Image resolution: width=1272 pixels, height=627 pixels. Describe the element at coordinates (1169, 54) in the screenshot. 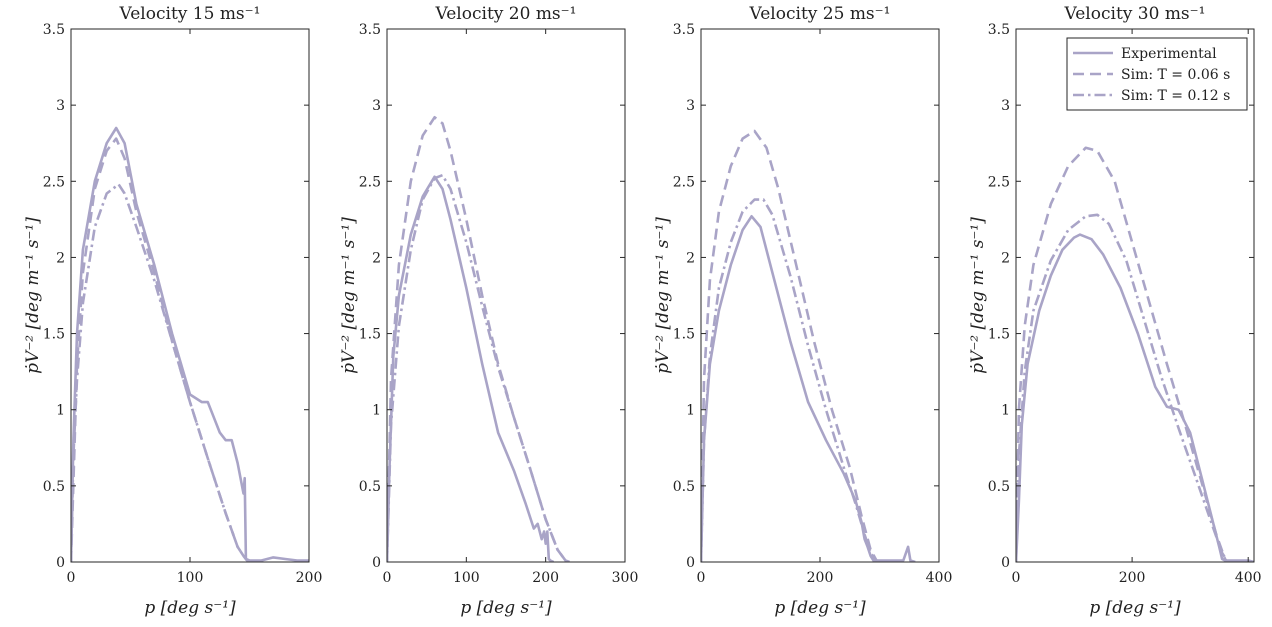

I see `legend-label: Experimental` at that location.